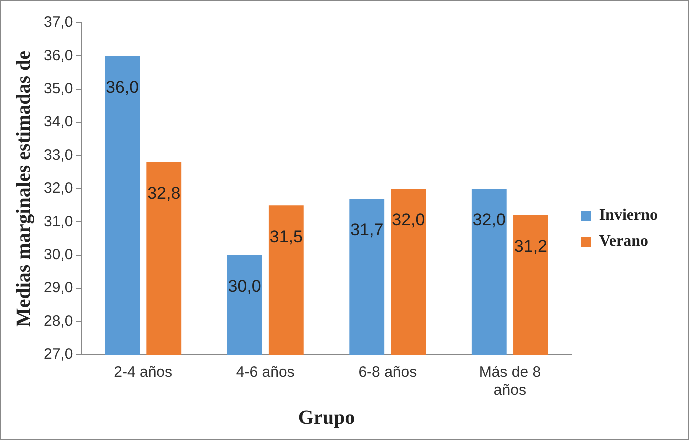  Describe the element at coordinates (245, 286) in the screenshot. I see `data-label: 30,0` at that location.